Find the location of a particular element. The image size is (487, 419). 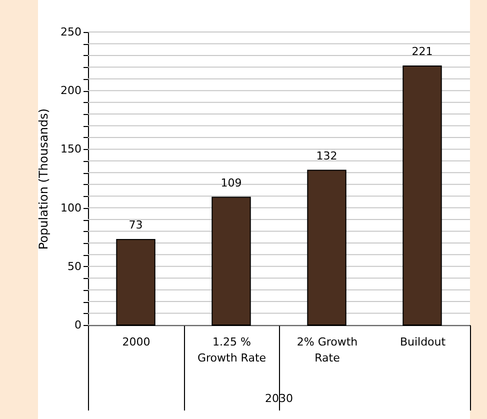

y-tick-label: 100 is located at coordinates (71, 207).